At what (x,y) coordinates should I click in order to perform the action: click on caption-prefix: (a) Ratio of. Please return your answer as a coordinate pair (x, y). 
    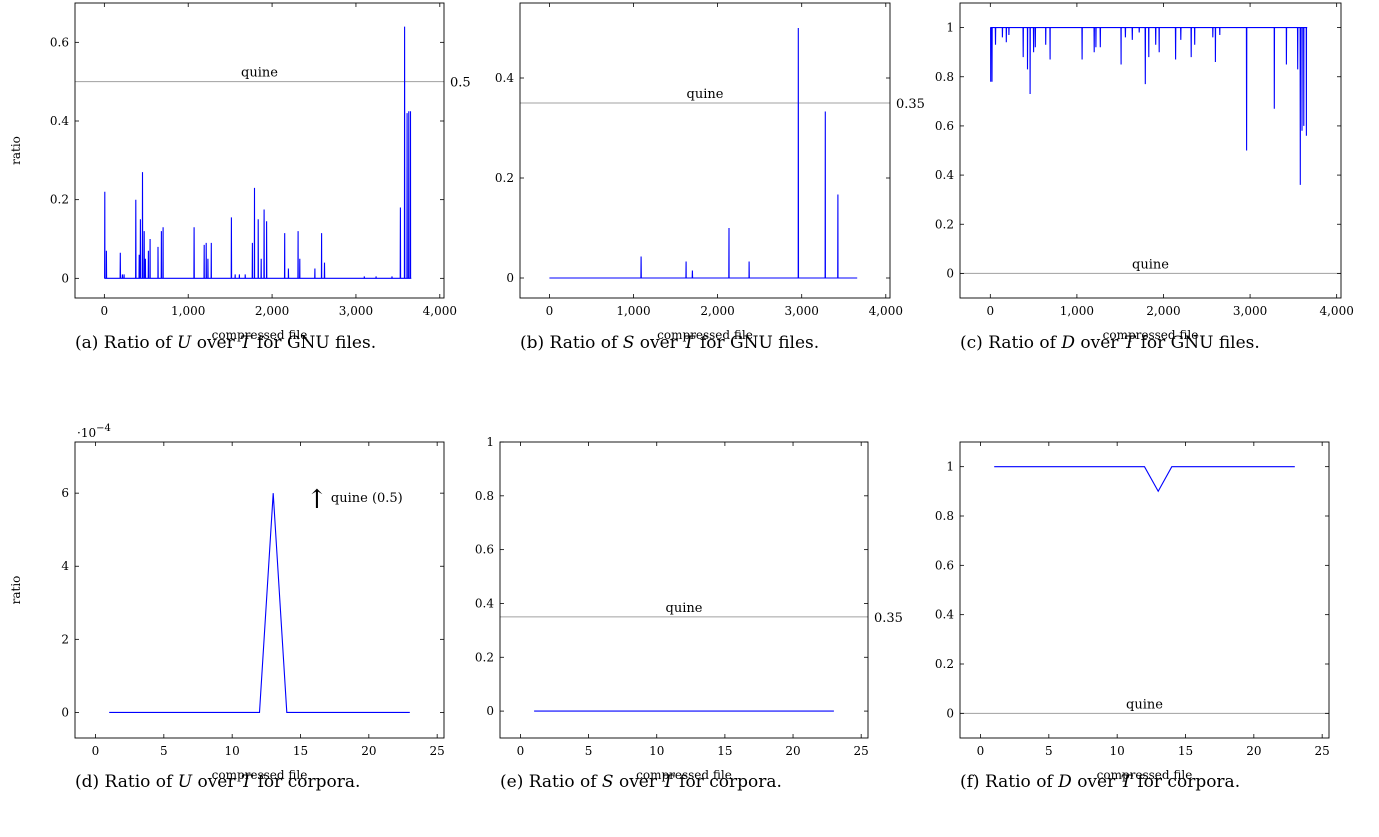
    Looking at the image, I should click on (124, 343).